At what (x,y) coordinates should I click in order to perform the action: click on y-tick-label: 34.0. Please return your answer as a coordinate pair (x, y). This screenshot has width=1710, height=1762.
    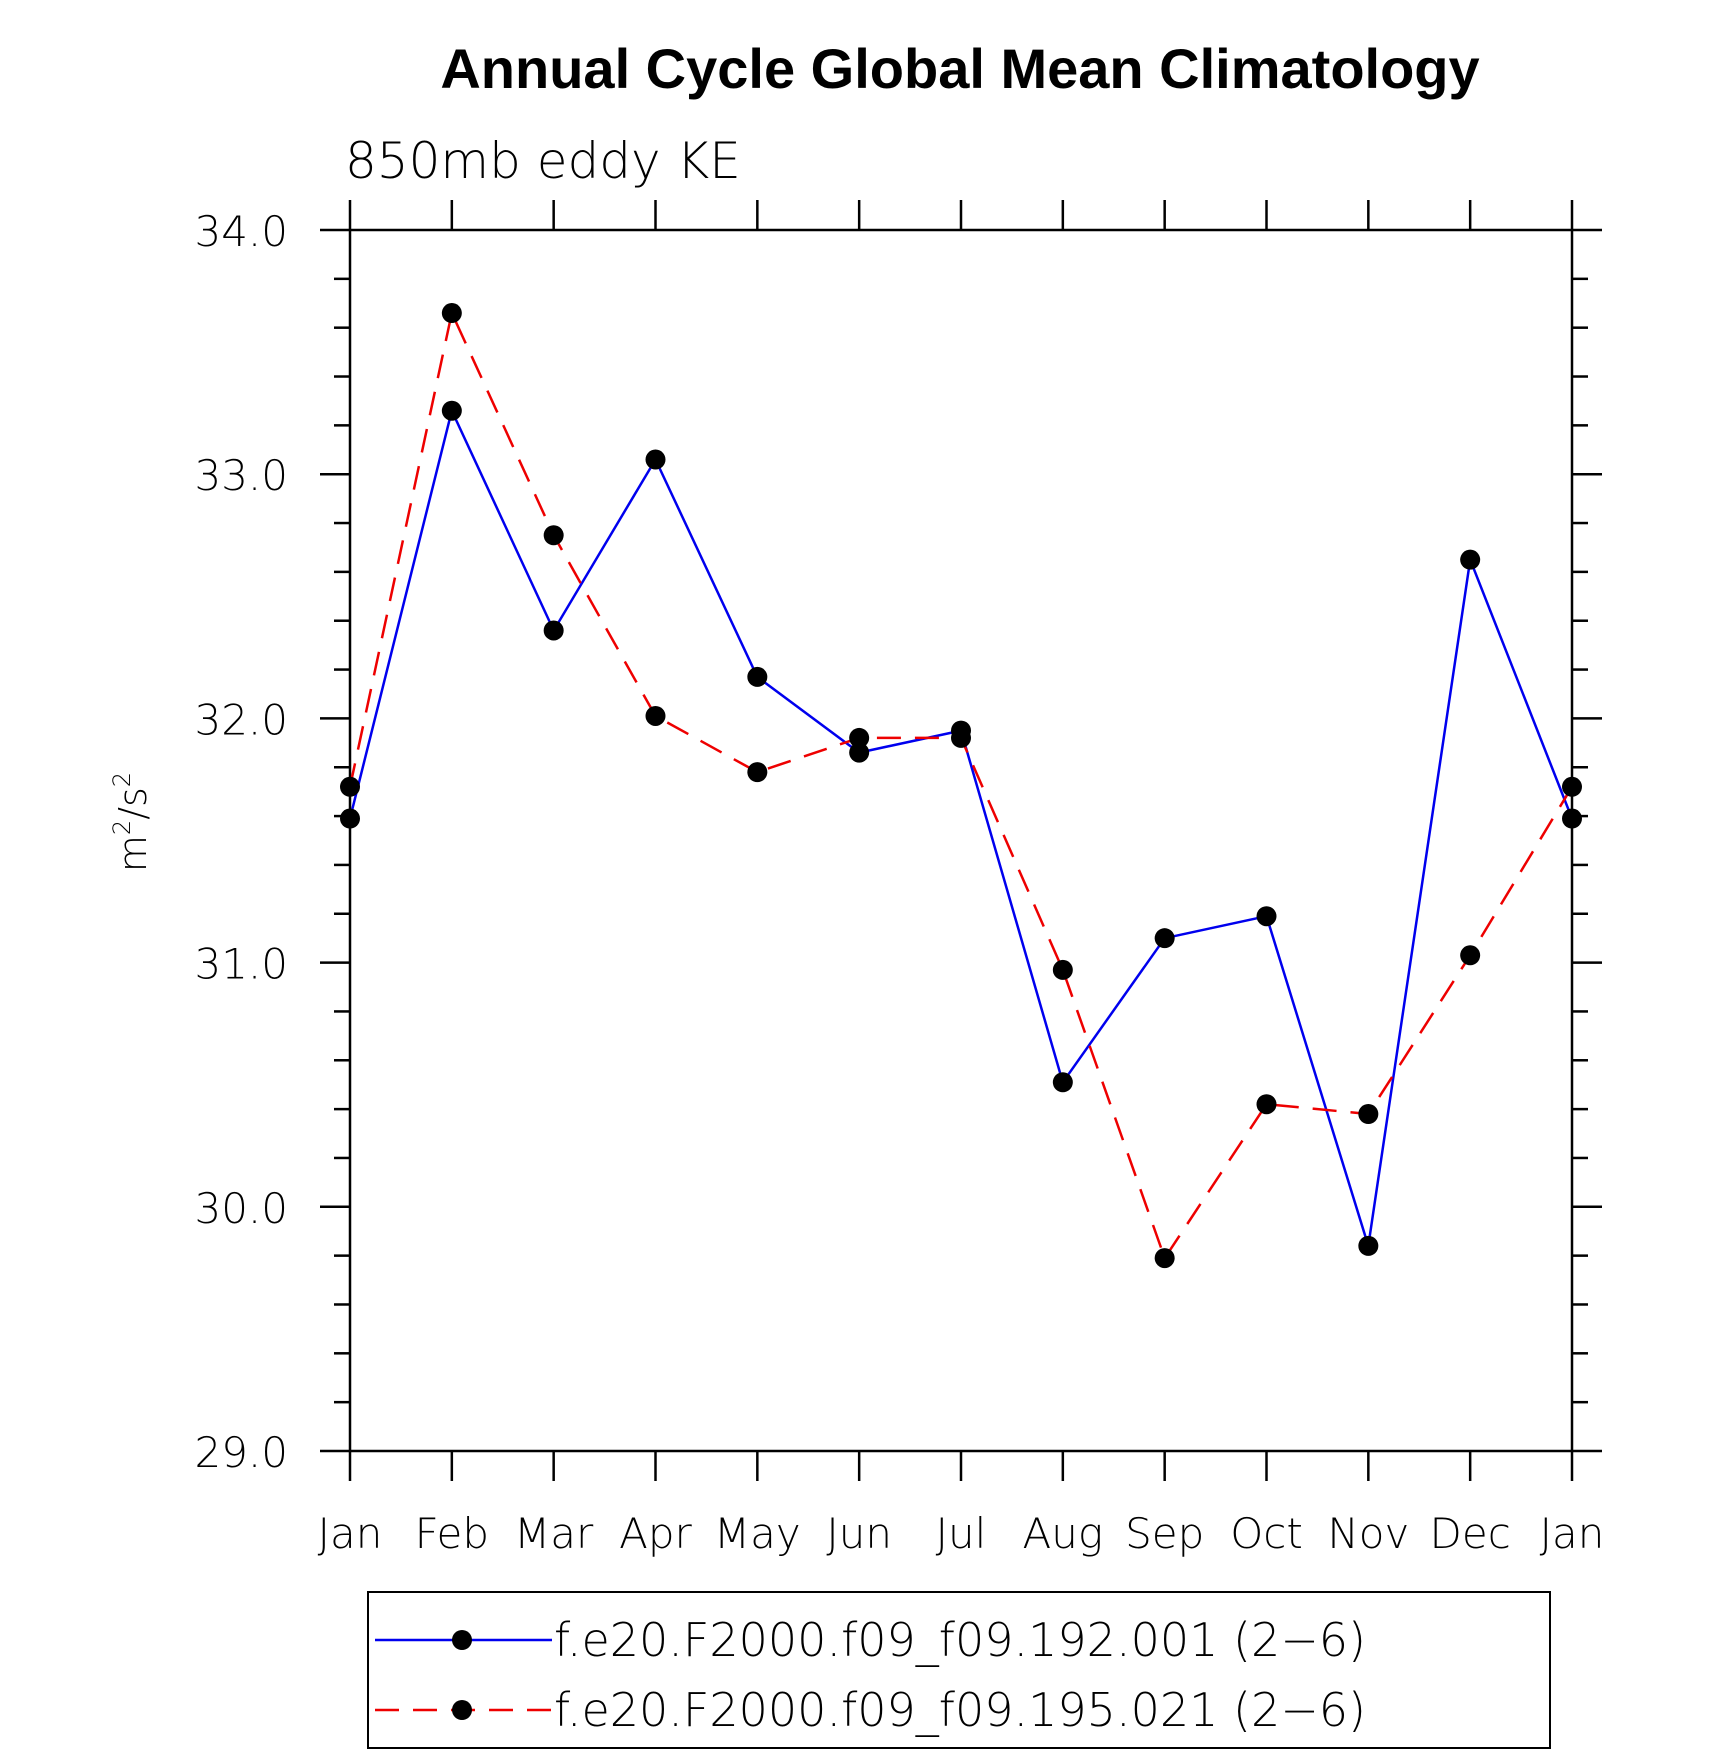
    Looking at the image, I should click on (241, 231).